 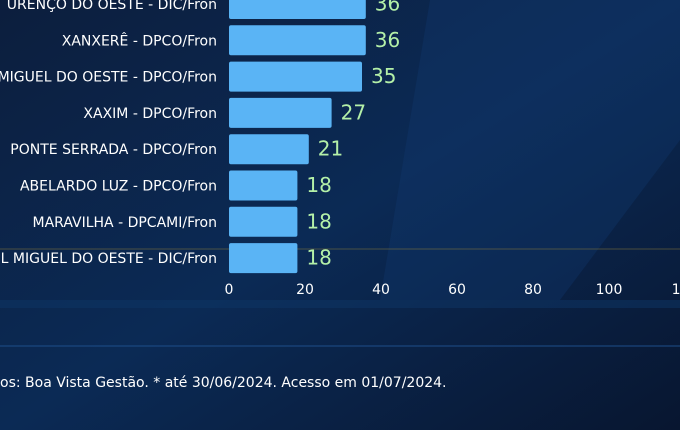 What do you see at coordinates (457, 290) in the screenshot?
I see `x-tick-label: 60` at bounding box center [457, 290].